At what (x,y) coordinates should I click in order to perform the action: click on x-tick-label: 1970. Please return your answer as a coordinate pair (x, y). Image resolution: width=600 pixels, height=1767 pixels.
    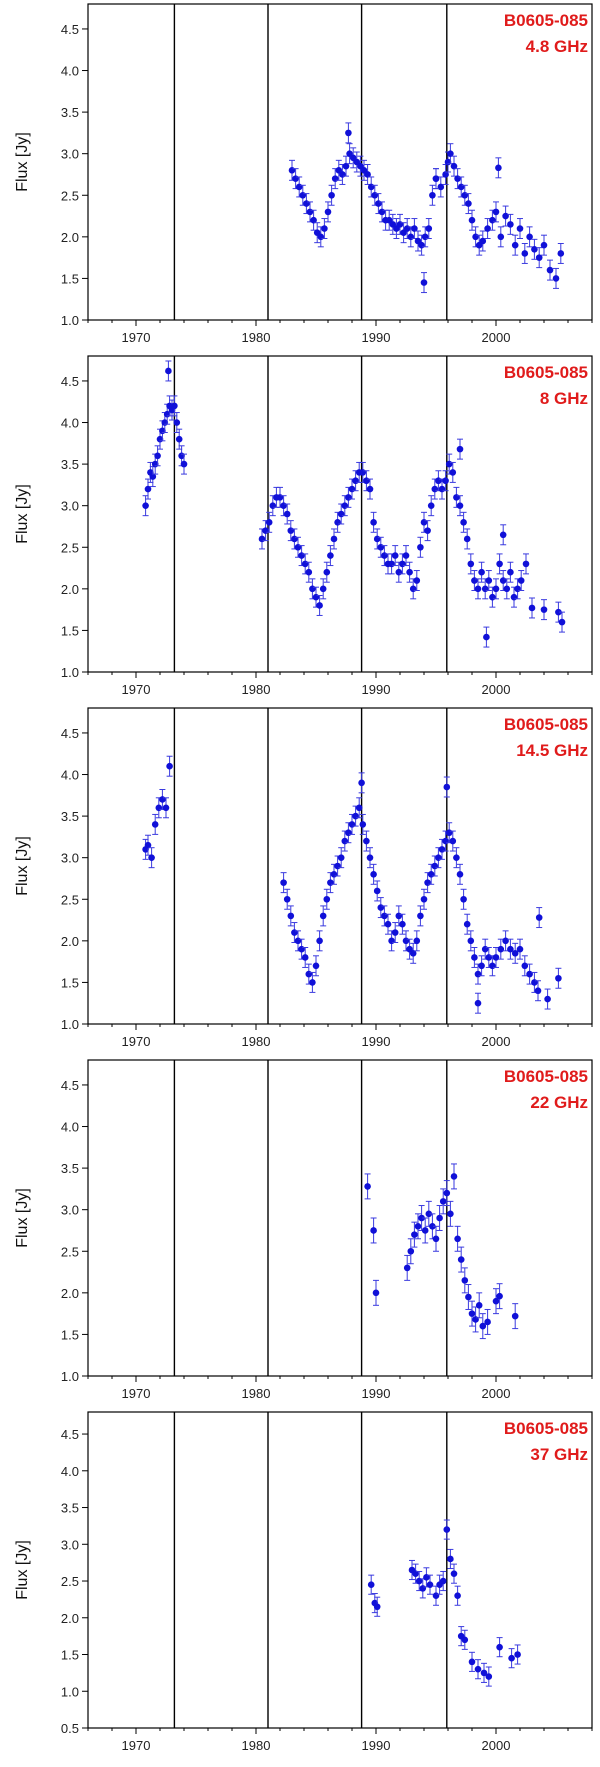
    Looking at the image, I should click on (136, 689).